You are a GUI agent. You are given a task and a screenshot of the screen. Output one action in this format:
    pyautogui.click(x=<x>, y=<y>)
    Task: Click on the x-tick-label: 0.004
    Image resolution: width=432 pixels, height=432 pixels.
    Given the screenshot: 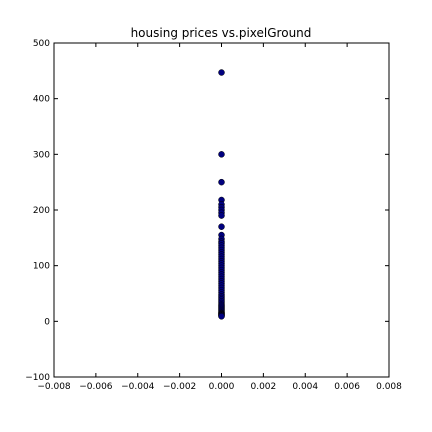 What is the action you would take?
    pyautogui.click(x=305, y=387)
    